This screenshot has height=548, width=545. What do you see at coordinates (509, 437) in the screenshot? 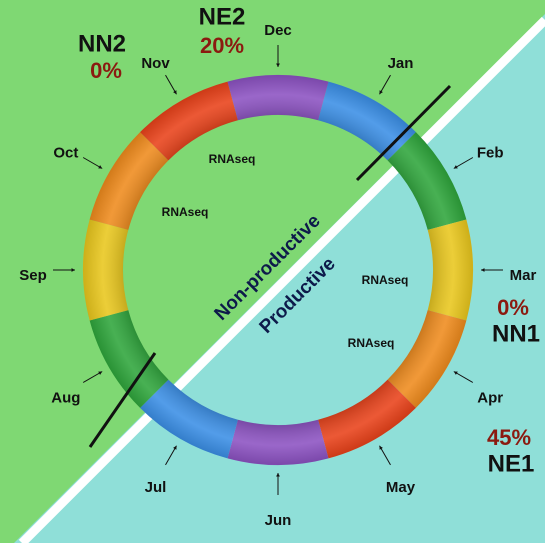
I see `group-percent: 45%` at bounding box center [509, 437].